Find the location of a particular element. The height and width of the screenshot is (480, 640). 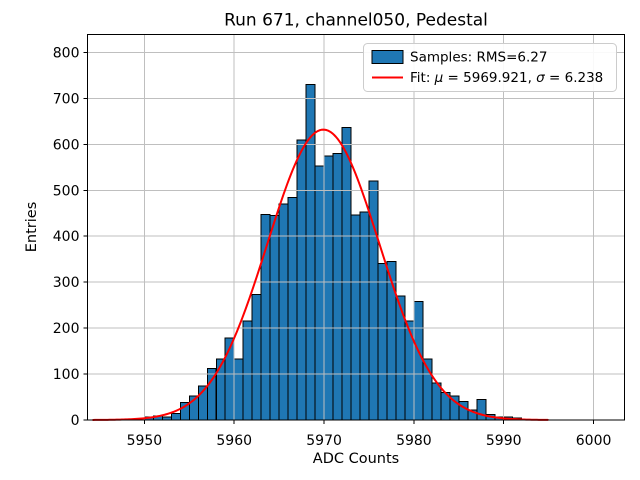

legend-fit-label: Fit: μ = 5969.921, σ = 6.238 is located at coordinates (506, 78).